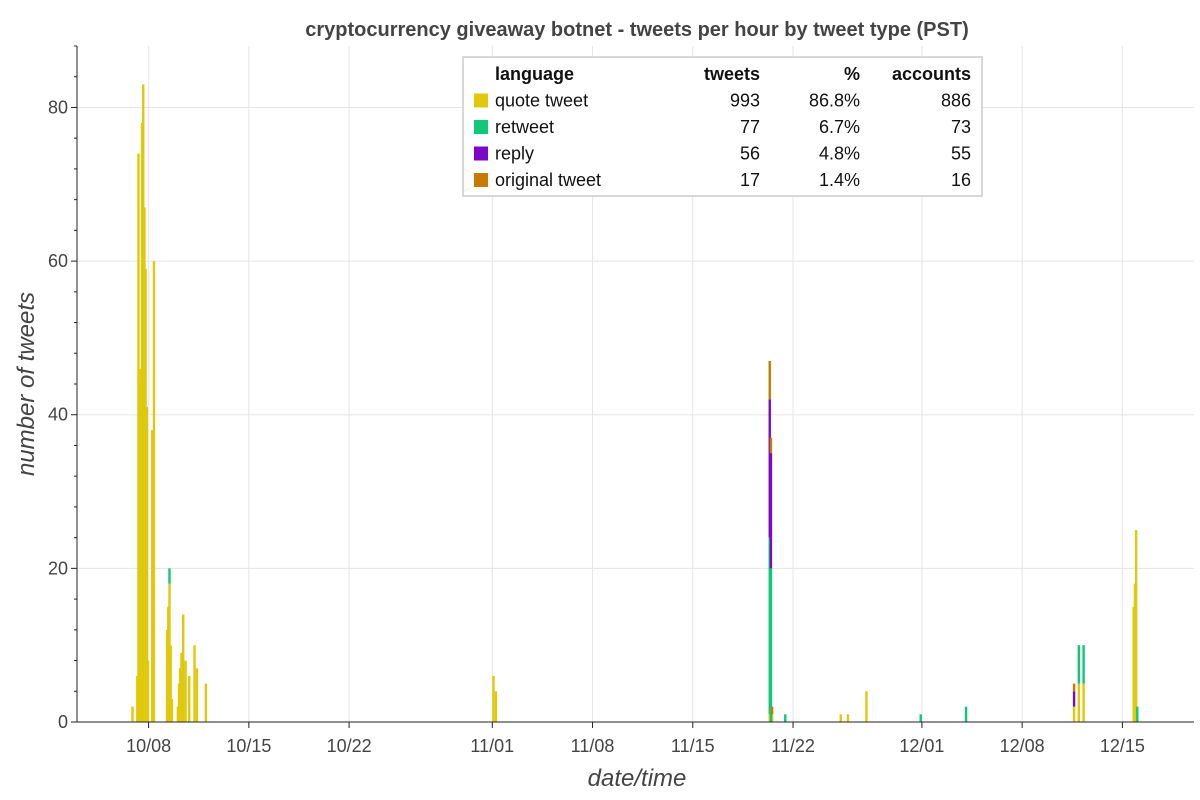  I want to click on y-tick-label: 20, so click(58, 568).